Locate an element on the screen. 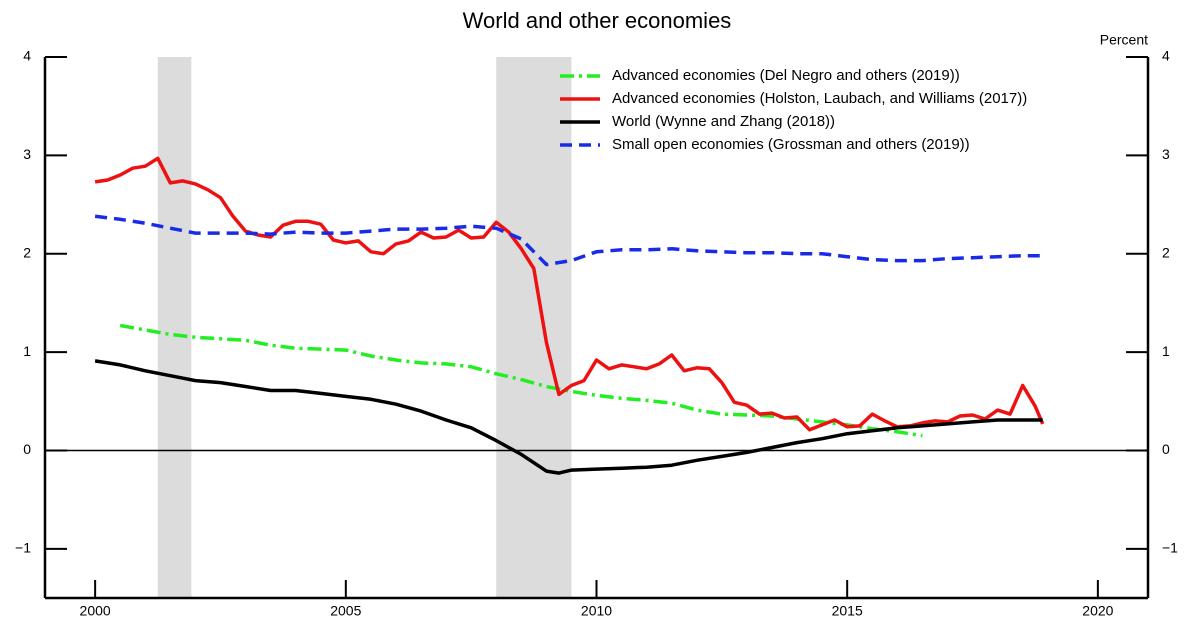  x-tick-label: 2005 is located at coordinates (345, 611).